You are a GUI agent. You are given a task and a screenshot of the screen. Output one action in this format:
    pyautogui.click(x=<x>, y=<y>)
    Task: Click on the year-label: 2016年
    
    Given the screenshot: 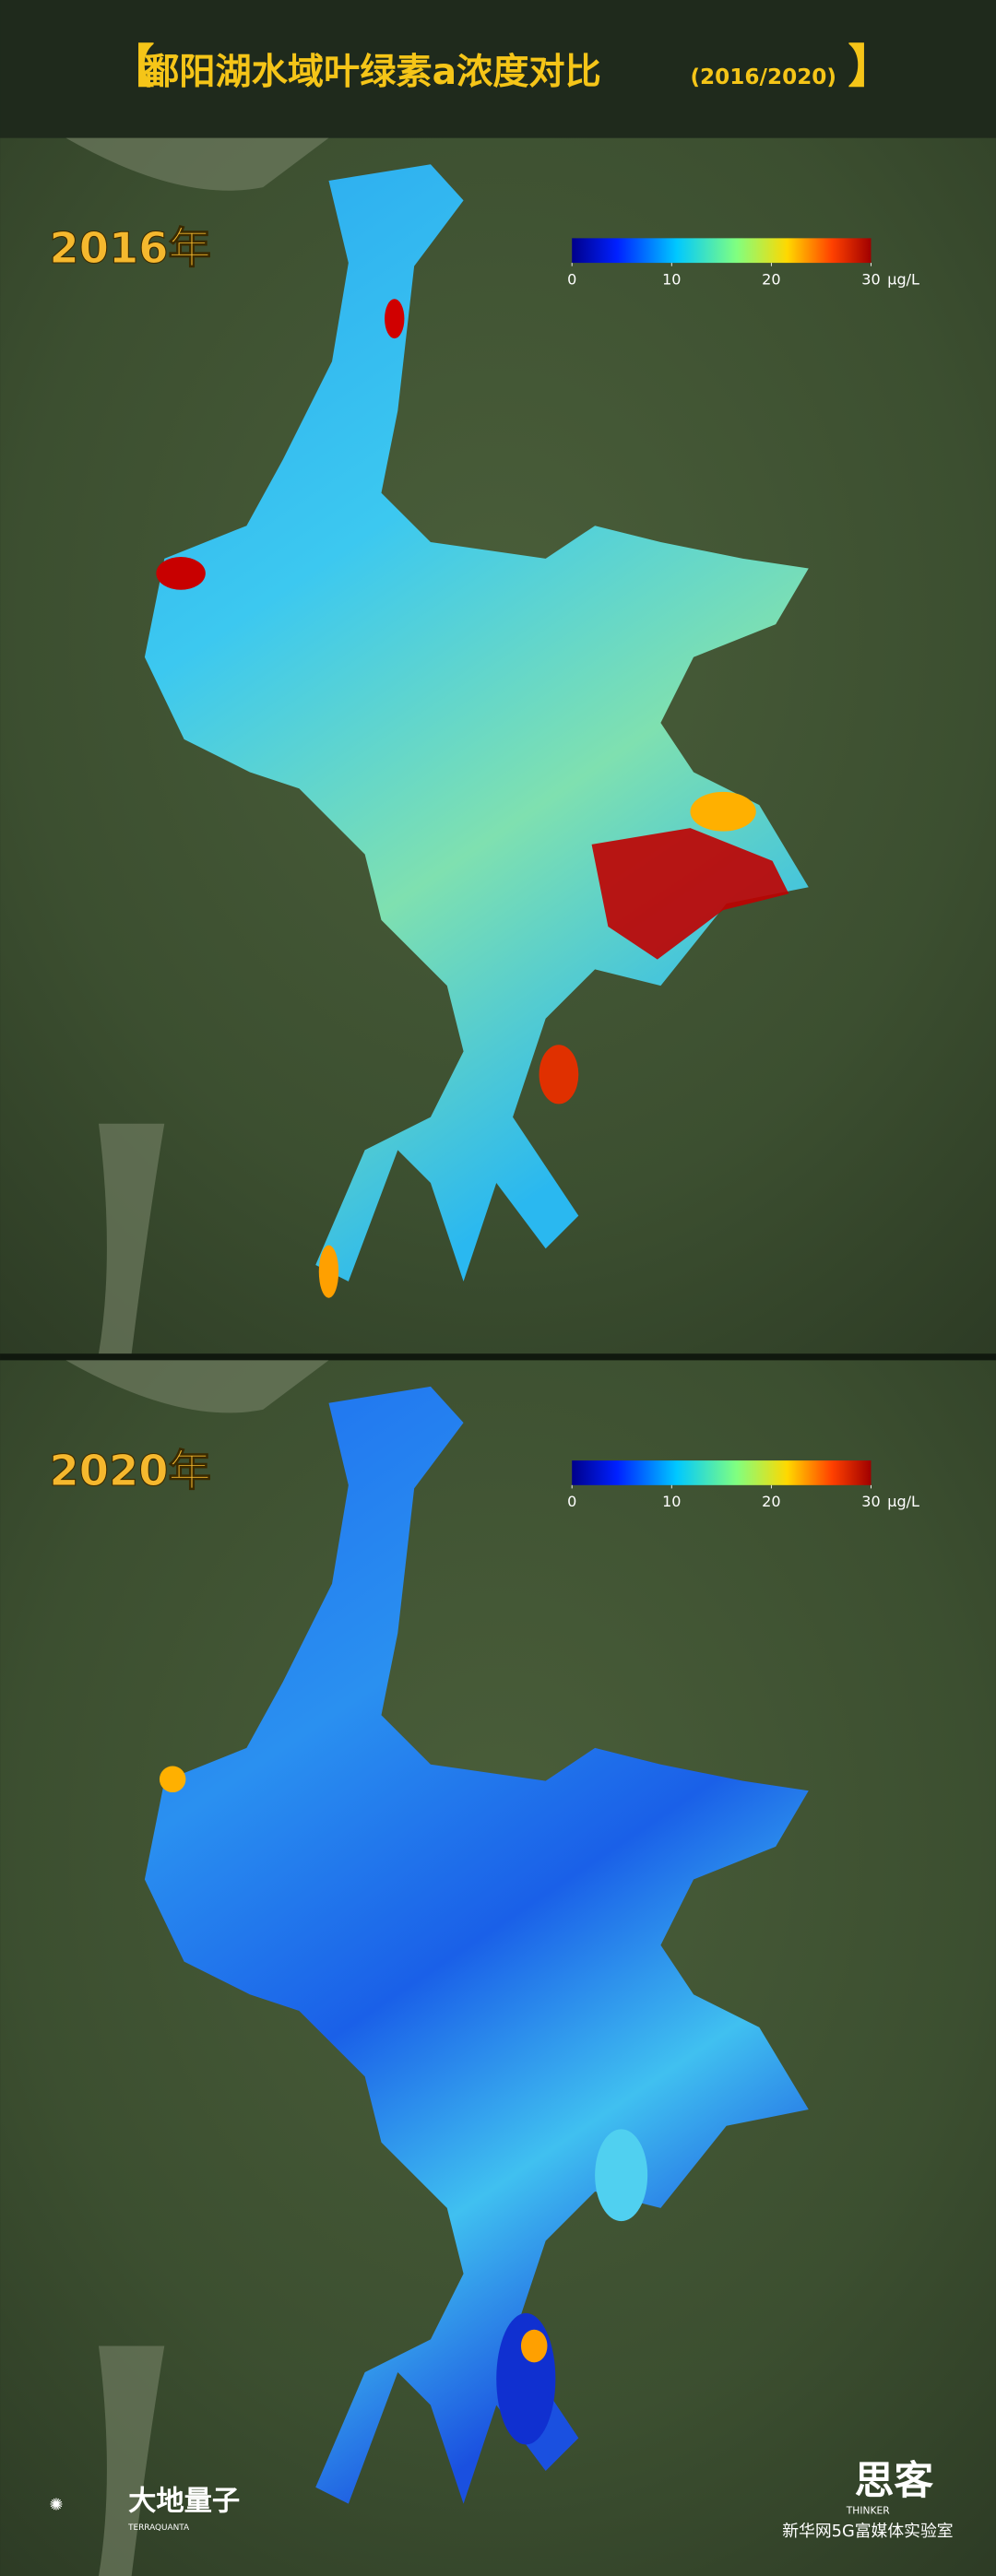 What is the action you would take?
    pyautogui.click(x=130, y=248)
    